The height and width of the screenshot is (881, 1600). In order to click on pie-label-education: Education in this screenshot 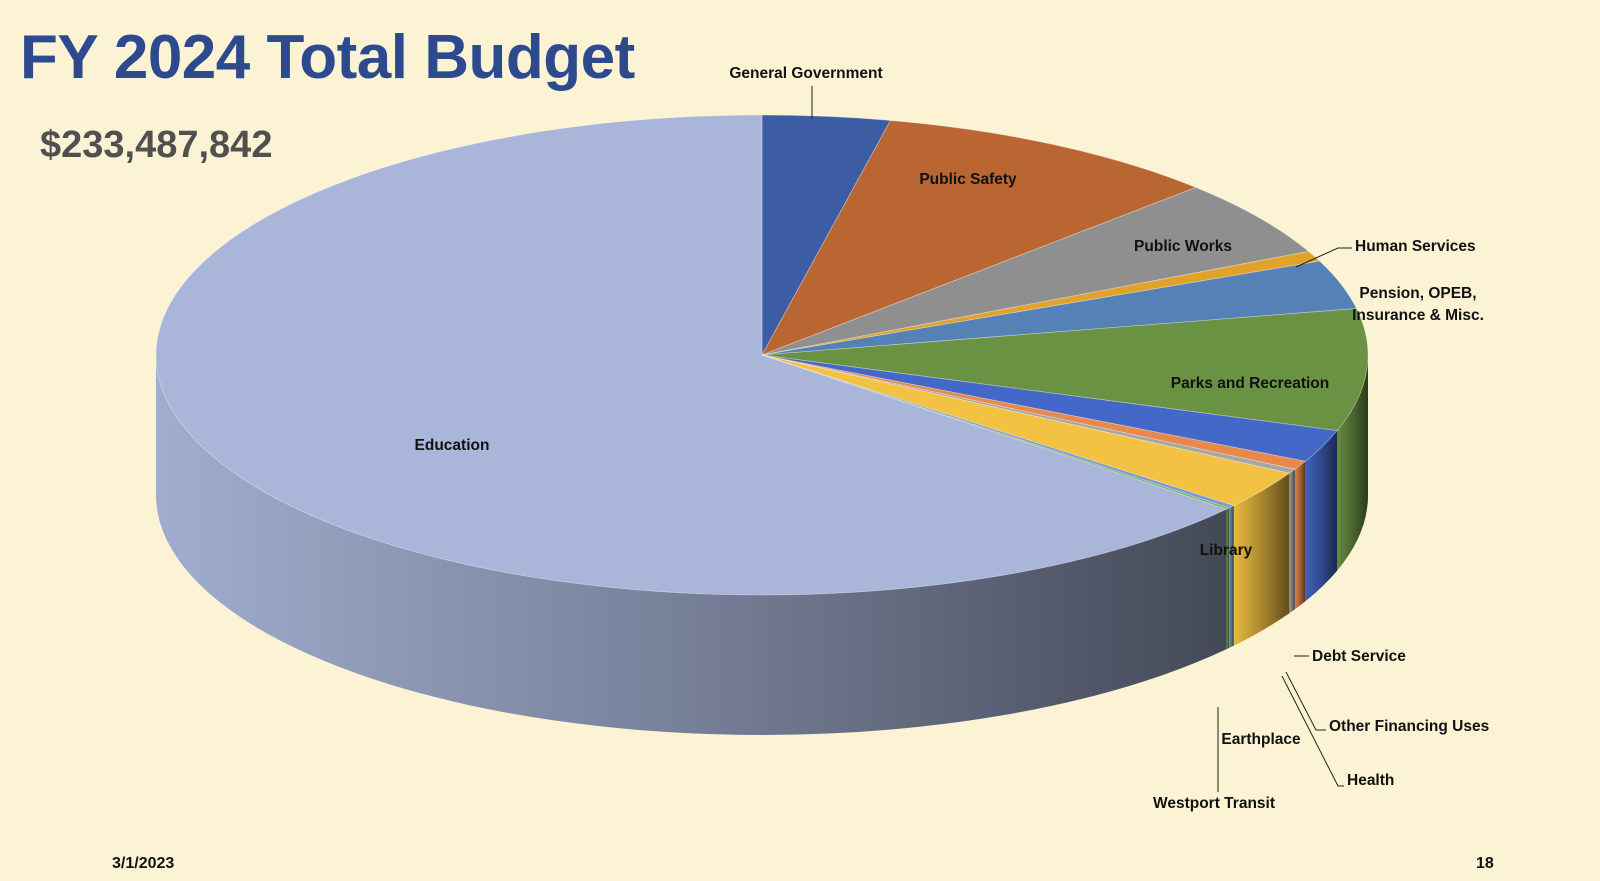, I will do `click(452, 445)`.